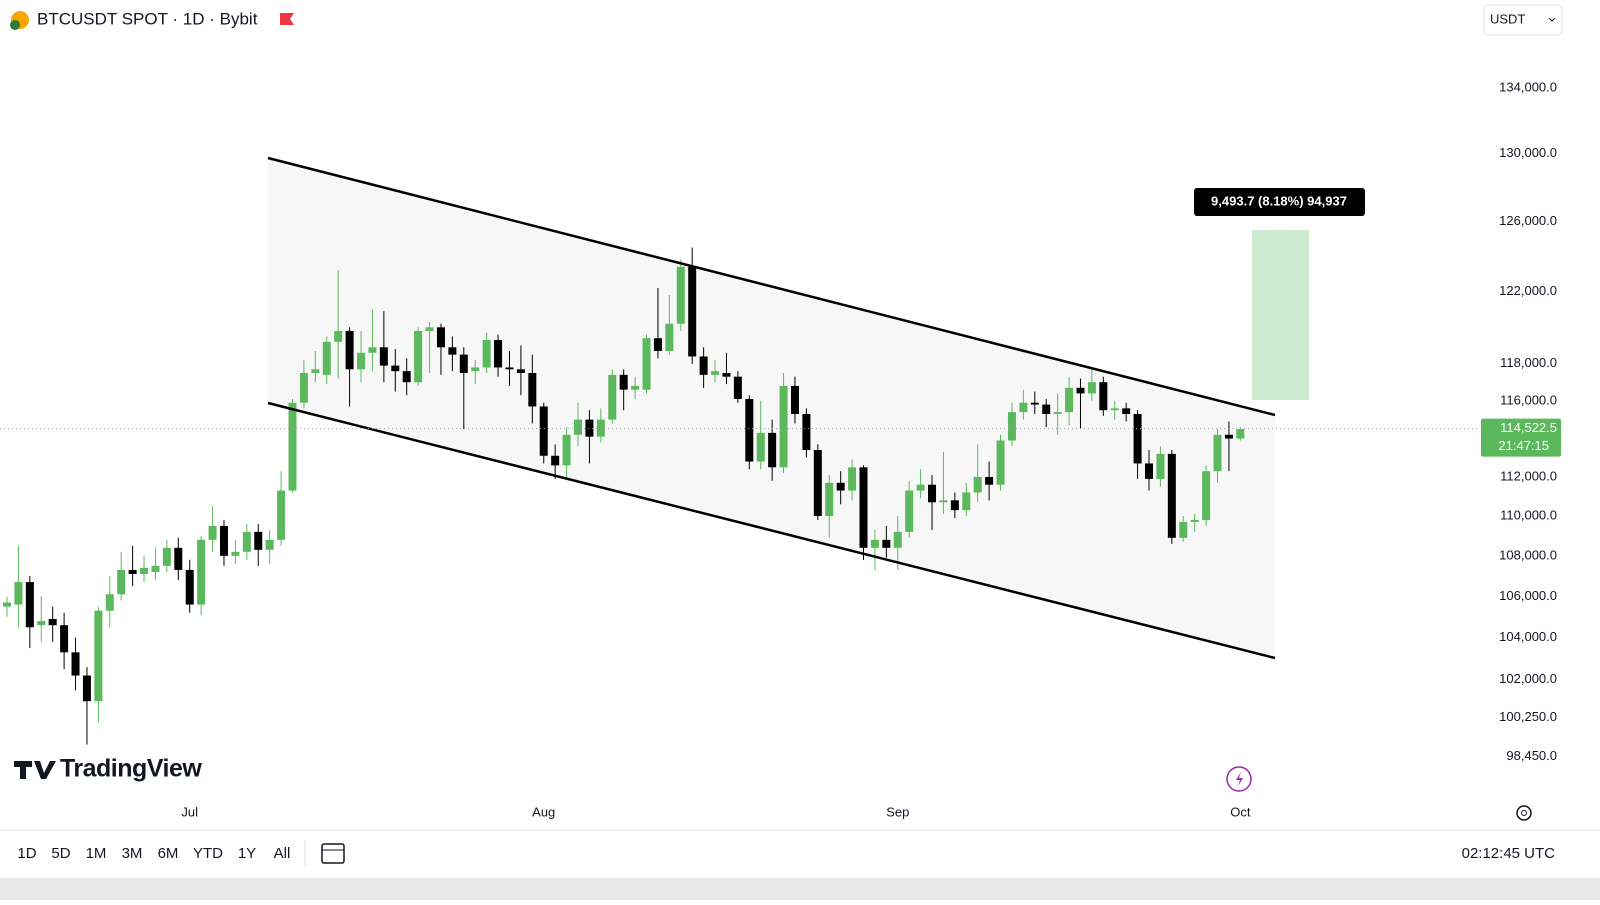  Describe the element at coordinates (168, 853) in the screenshot. I see `range-button: 6M` at that location.